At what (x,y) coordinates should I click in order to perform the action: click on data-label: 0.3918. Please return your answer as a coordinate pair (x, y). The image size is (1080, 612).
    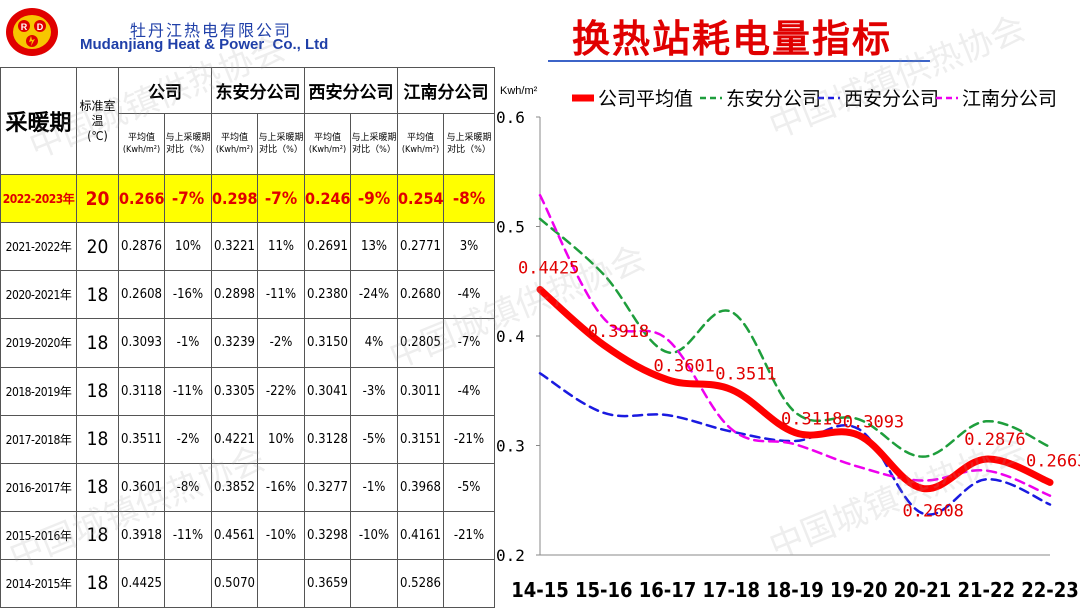
    Looking at the image, I should click on (618, 332).